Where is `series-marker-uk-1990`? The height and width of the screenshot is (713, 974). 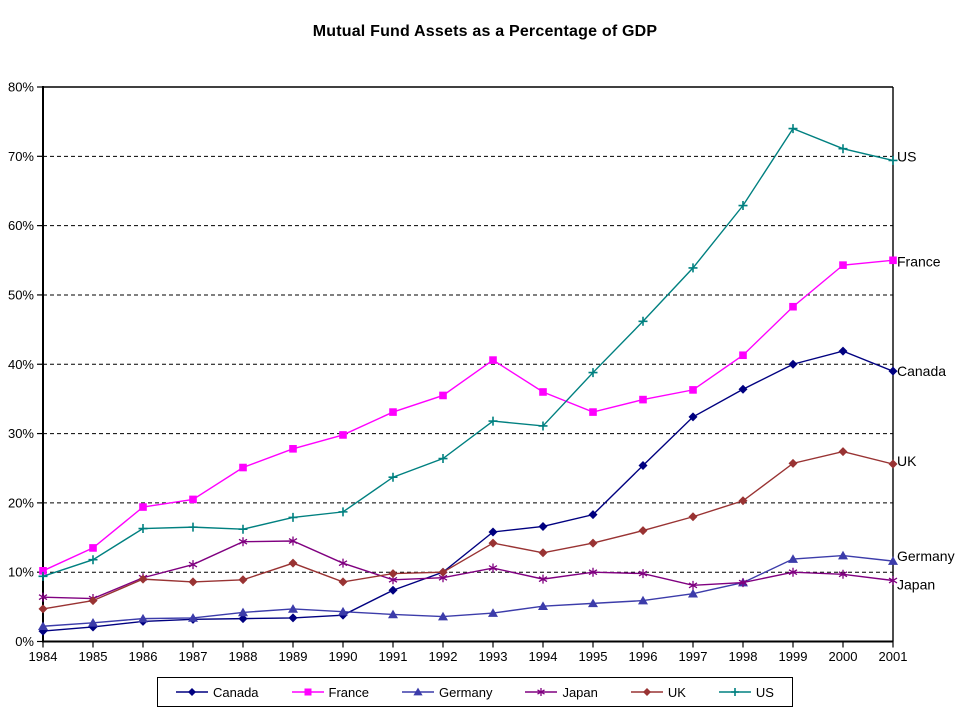
series-marker-uk-1990 is located at coordinates (343, 582).